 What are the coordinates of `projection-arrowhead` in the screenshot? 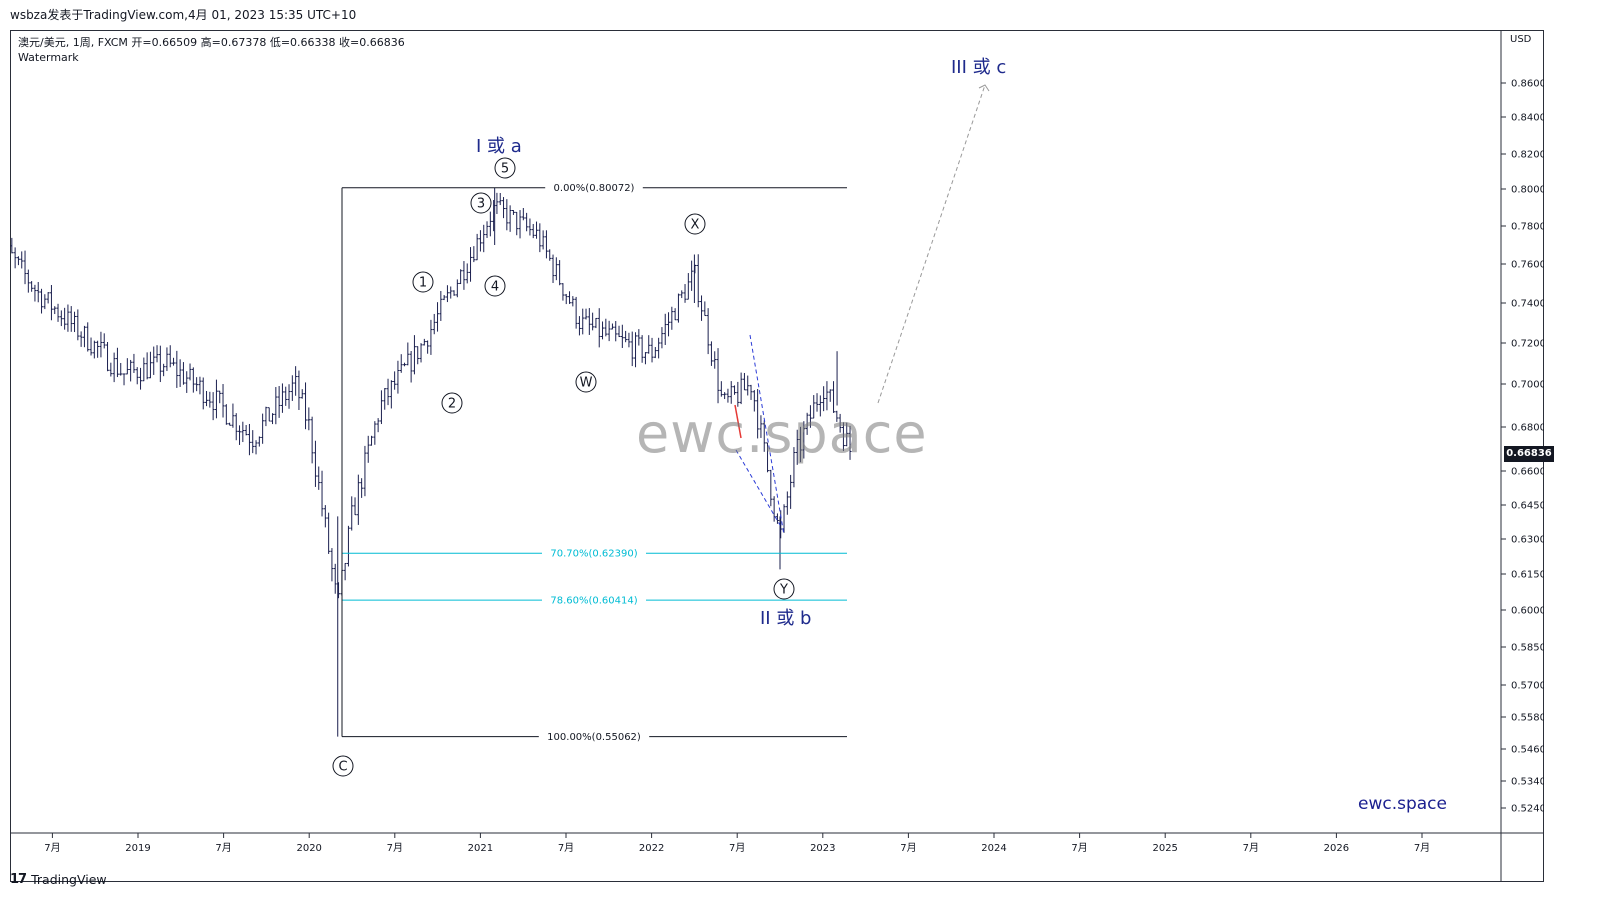 It's located at (984, 88).